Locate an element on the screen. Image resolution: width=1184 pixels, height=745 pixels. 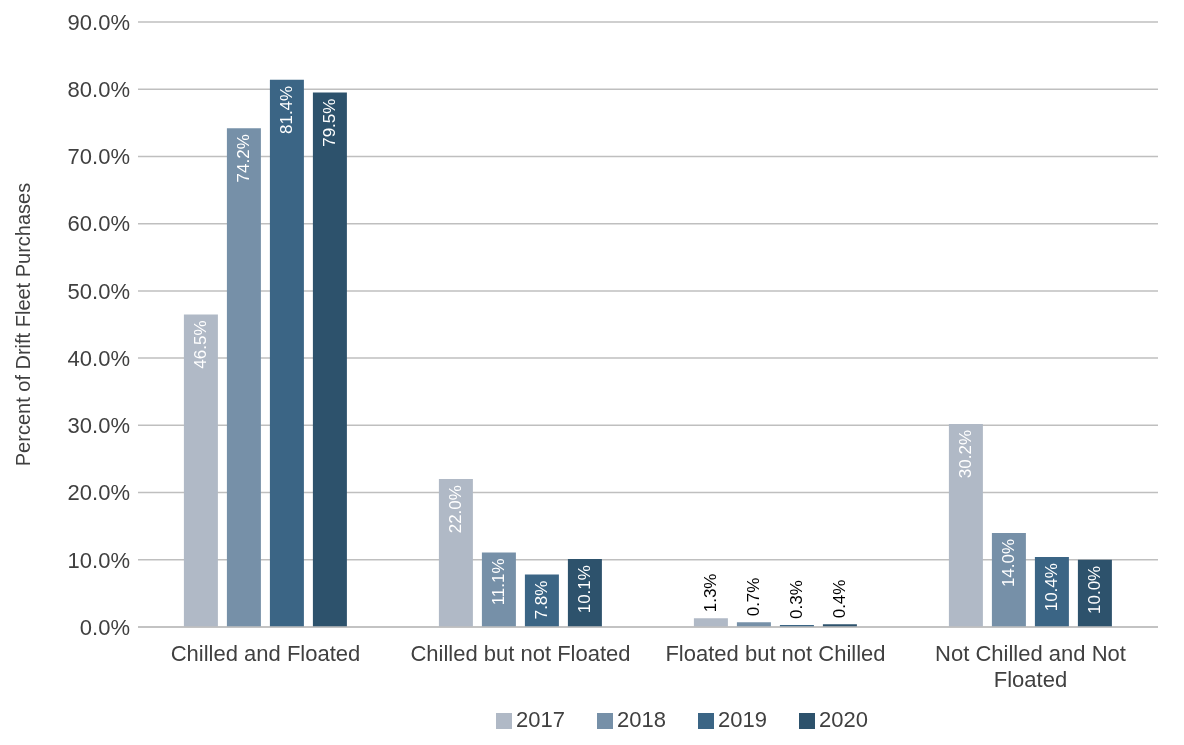
data-label: 0.3% is located at coordinates (797, 599).